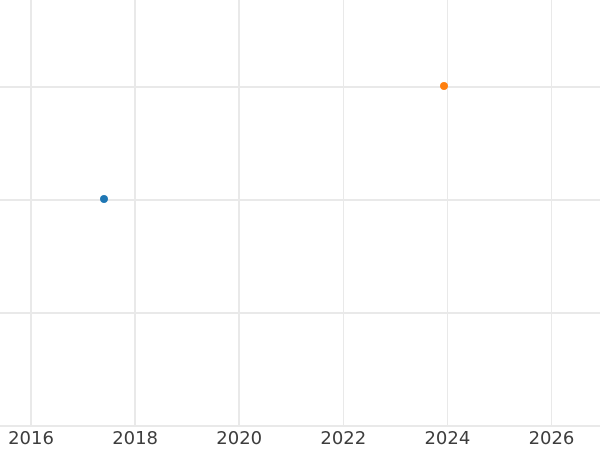 This screenshot has width=600, height=450. I want to click on x-tick-label: 2026, so click(551, 438).